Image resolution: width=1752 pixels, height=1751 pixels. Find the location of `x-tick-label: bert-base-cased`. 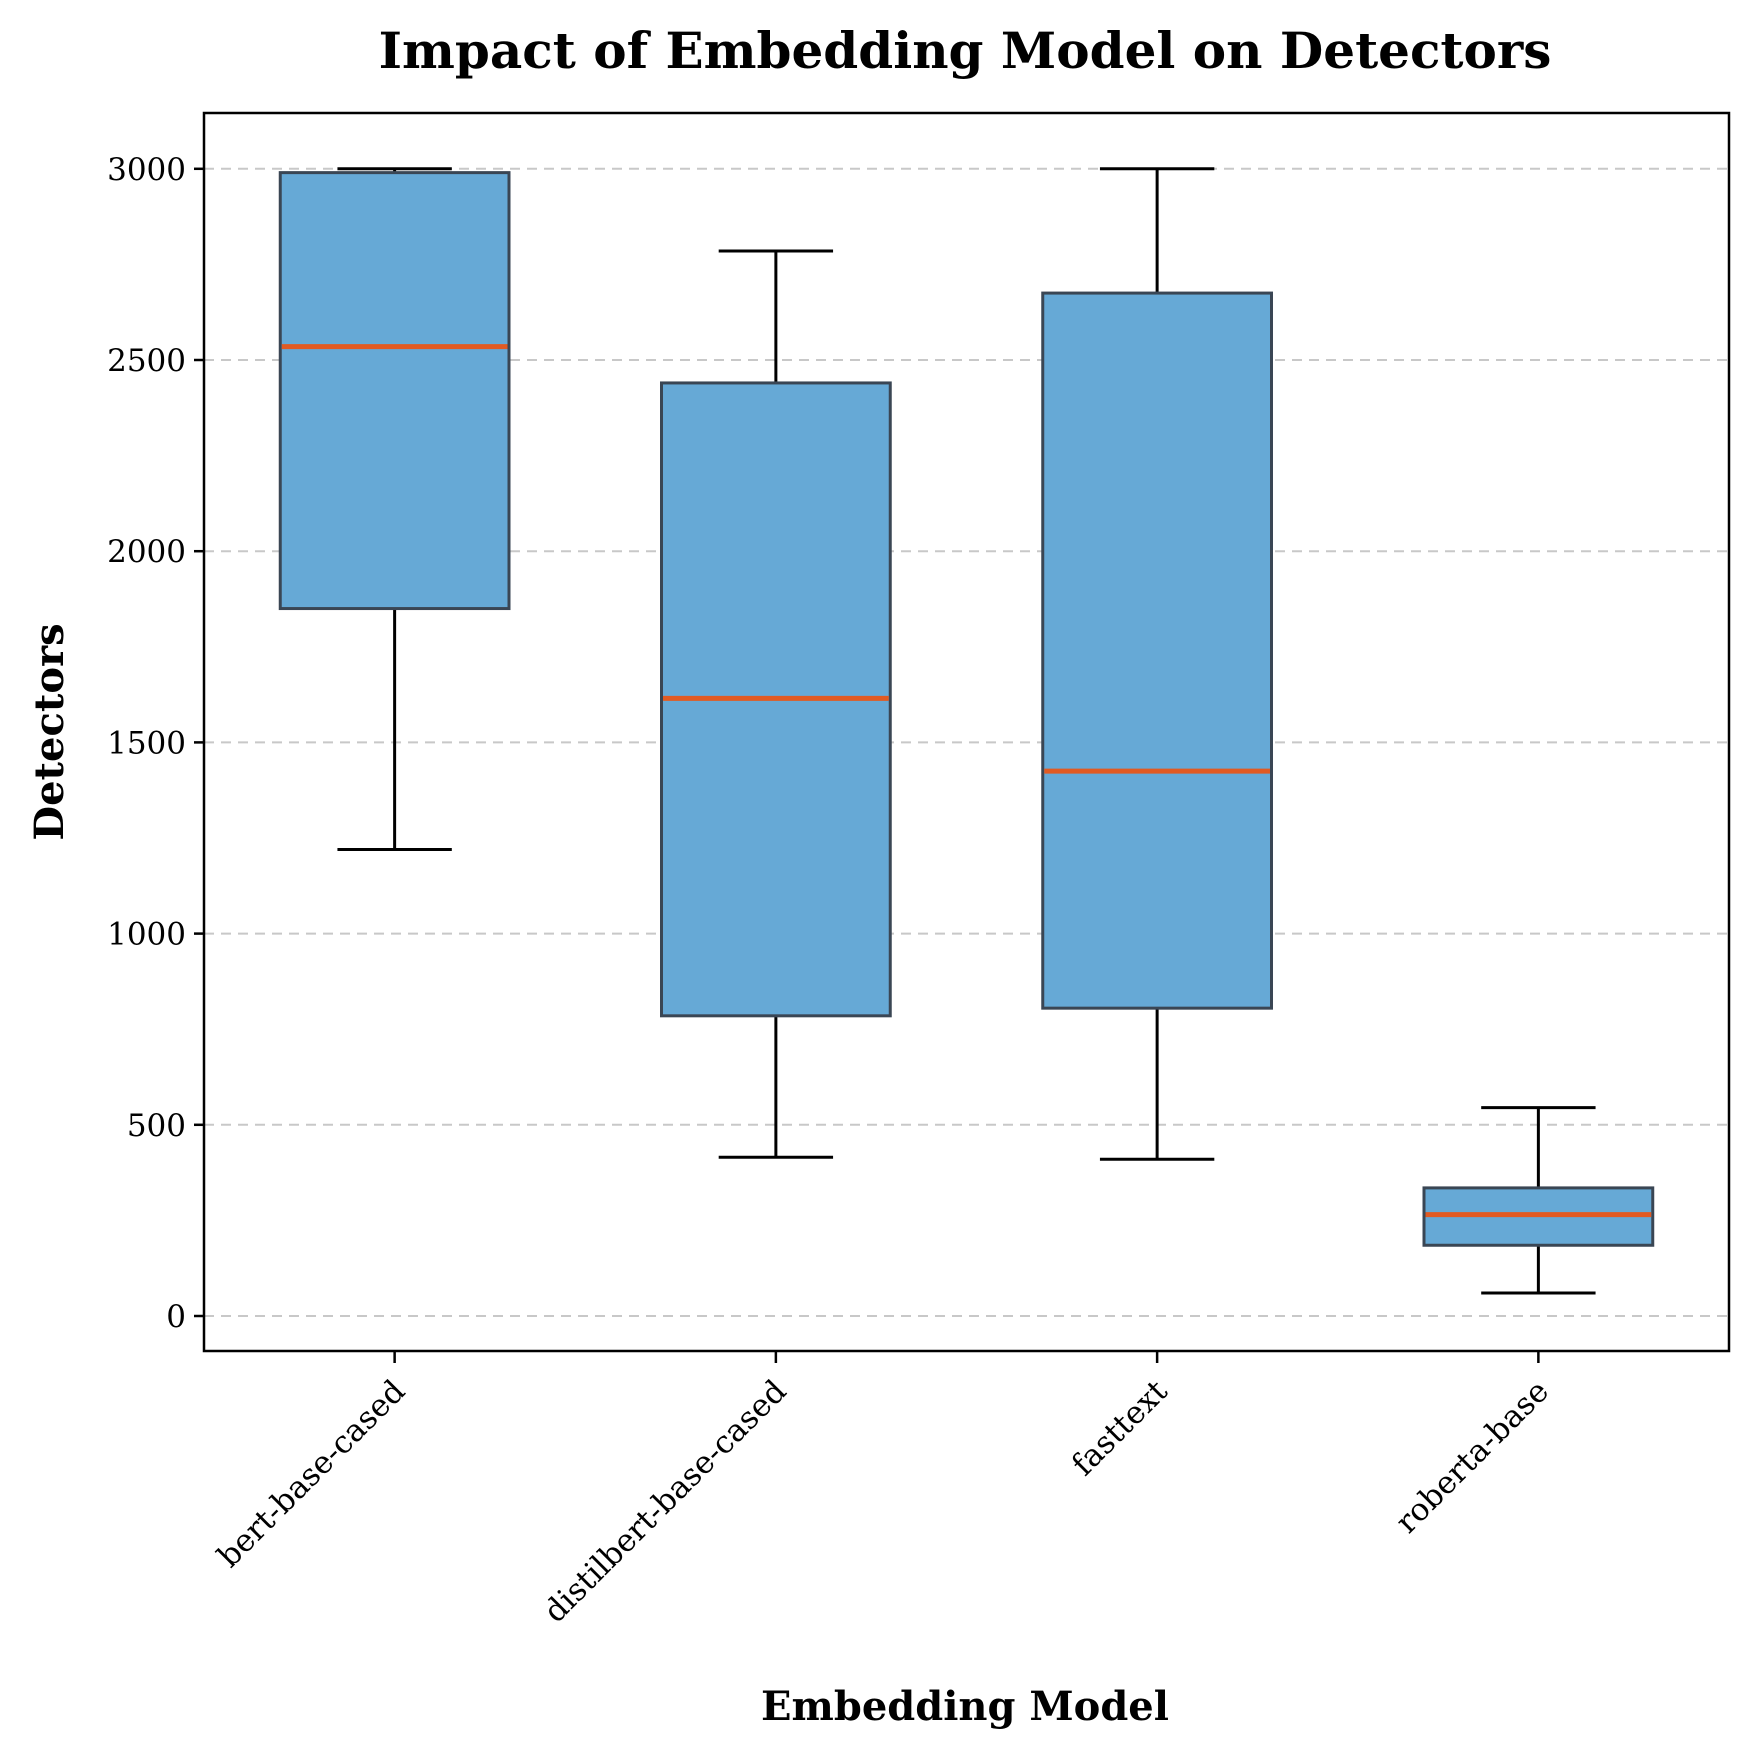

x-tick-label: bert-base-cased is located at coordinates (311, 1473).